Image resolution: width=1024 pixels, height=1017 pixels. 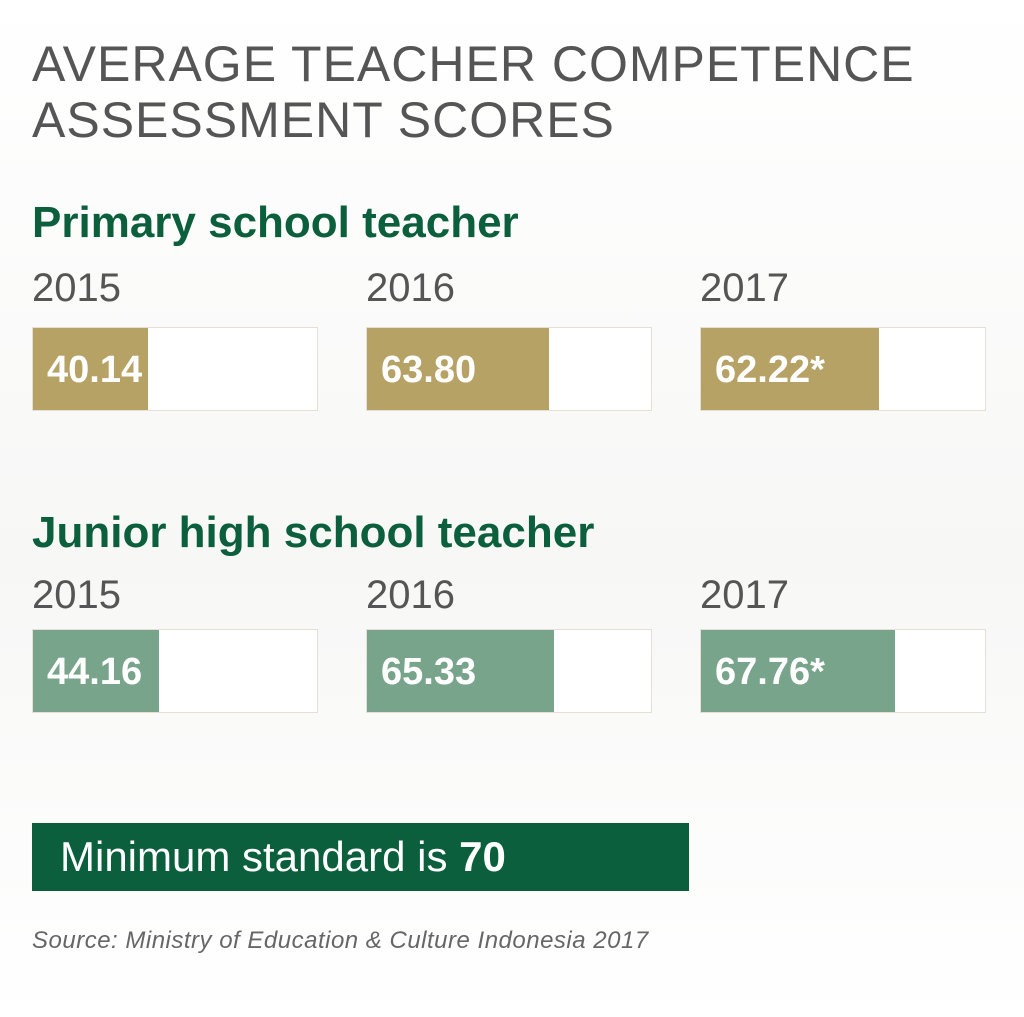 What do you see at coordinates (260, 856) in the screenshot?
I see `minimum-standard-text: Minimum standard is` at bounding box center [260, 856].